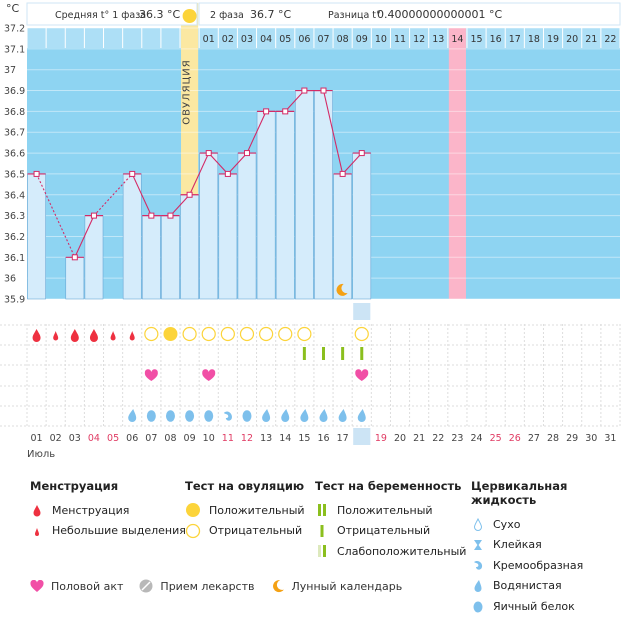 The height and width of the screenshot is (617, 626). I want to click on legend-label: Кремообразная, so click(538, 565).